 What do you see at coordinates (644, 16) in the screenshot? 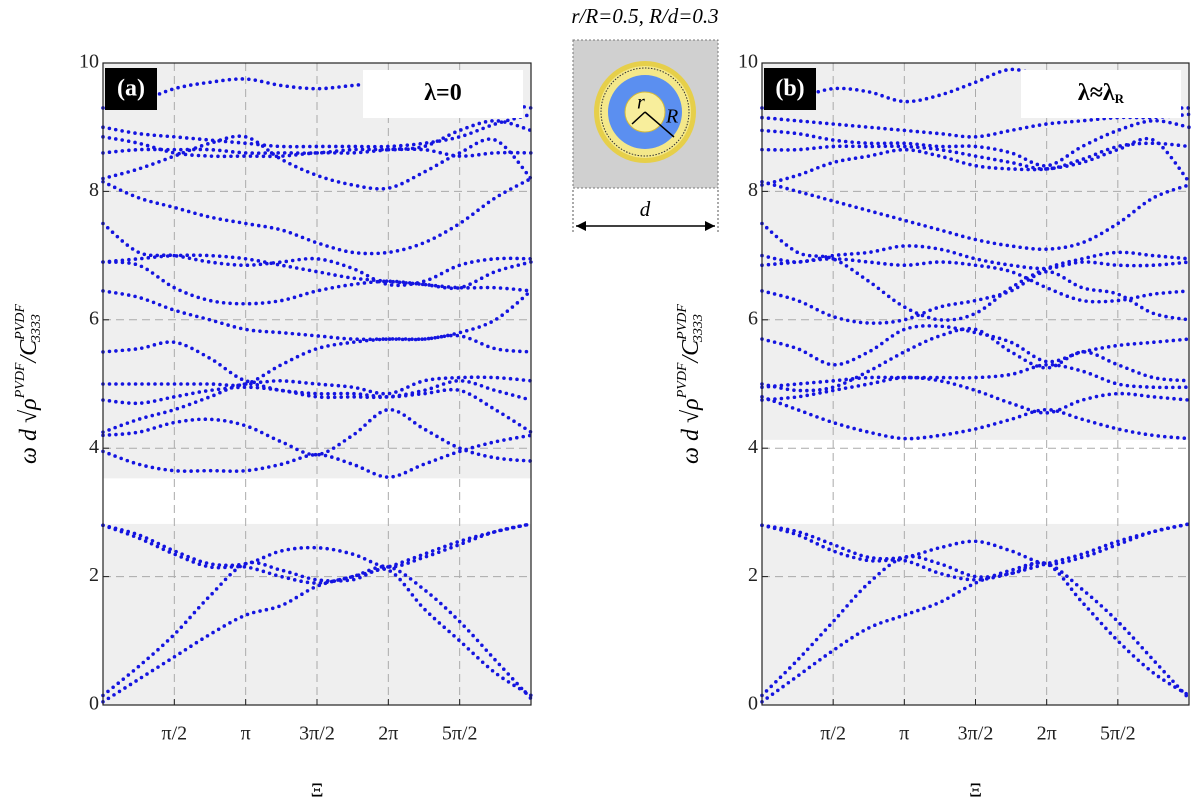
I see `figure-title: r/R=0.5, R/d=0.3` at bounding box center [644, 16].